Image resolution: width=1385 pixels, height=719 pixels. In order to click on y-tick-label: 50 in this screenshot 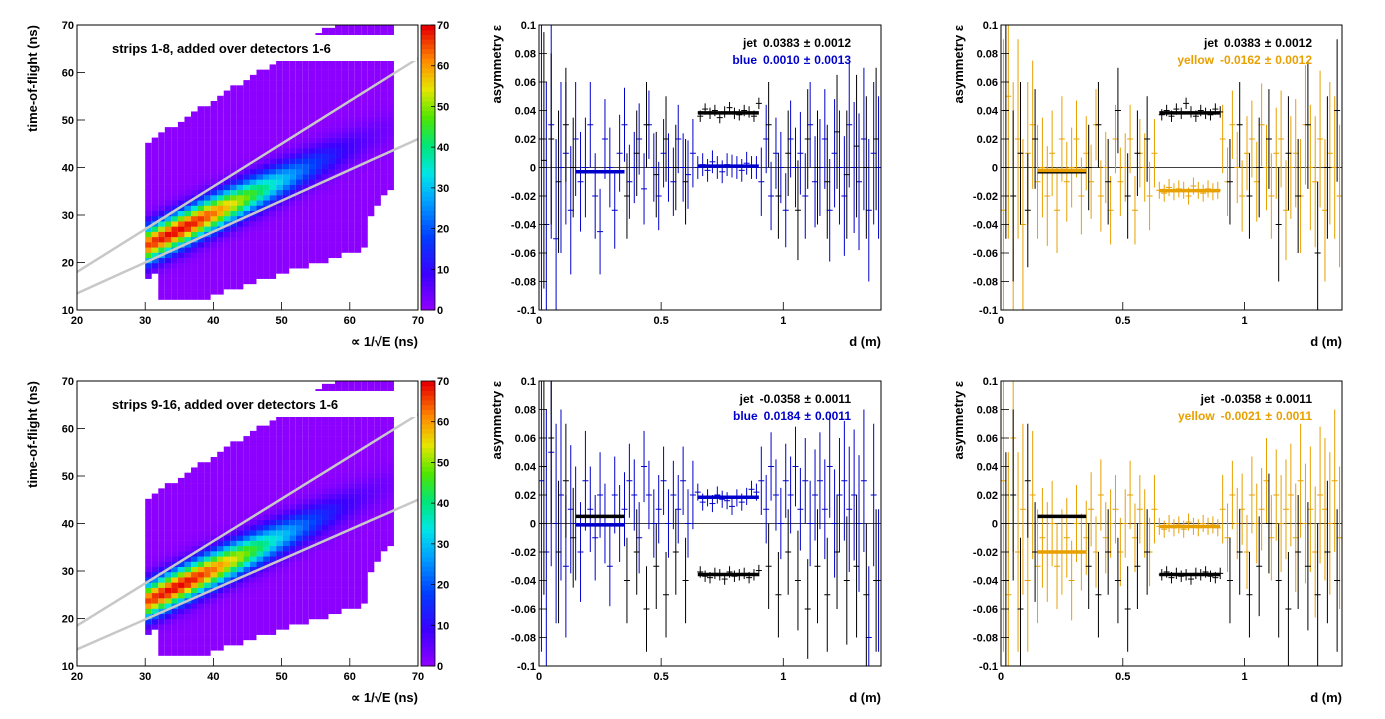, I will do `click(68, 477)`.